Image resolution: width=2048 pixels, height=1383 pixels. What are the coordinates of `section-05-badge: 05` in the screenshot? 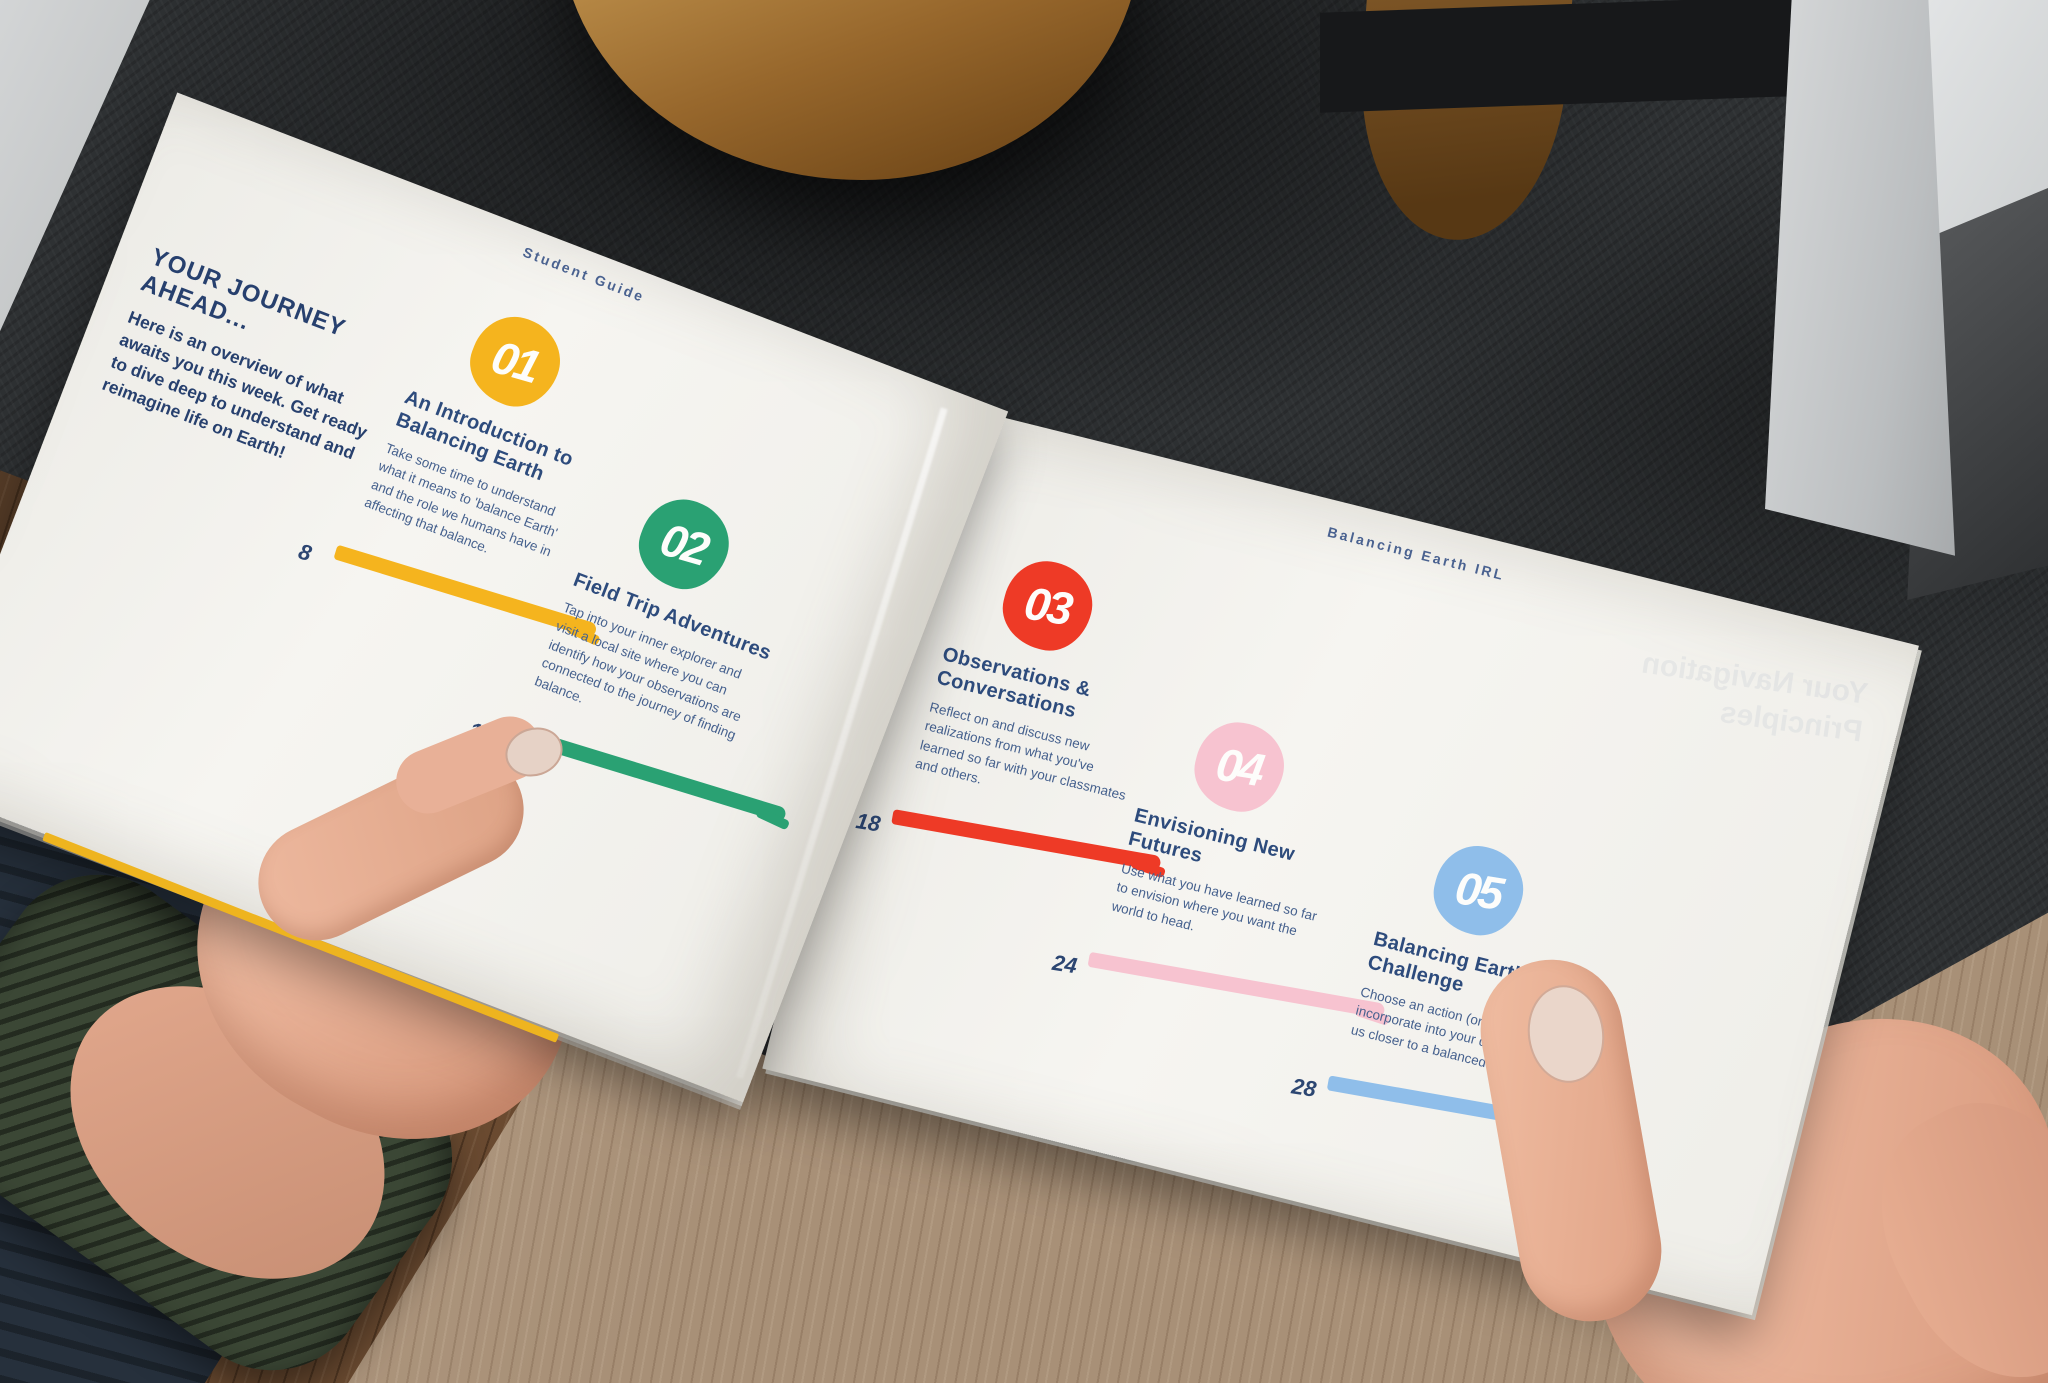 It's located at (1478, 890).